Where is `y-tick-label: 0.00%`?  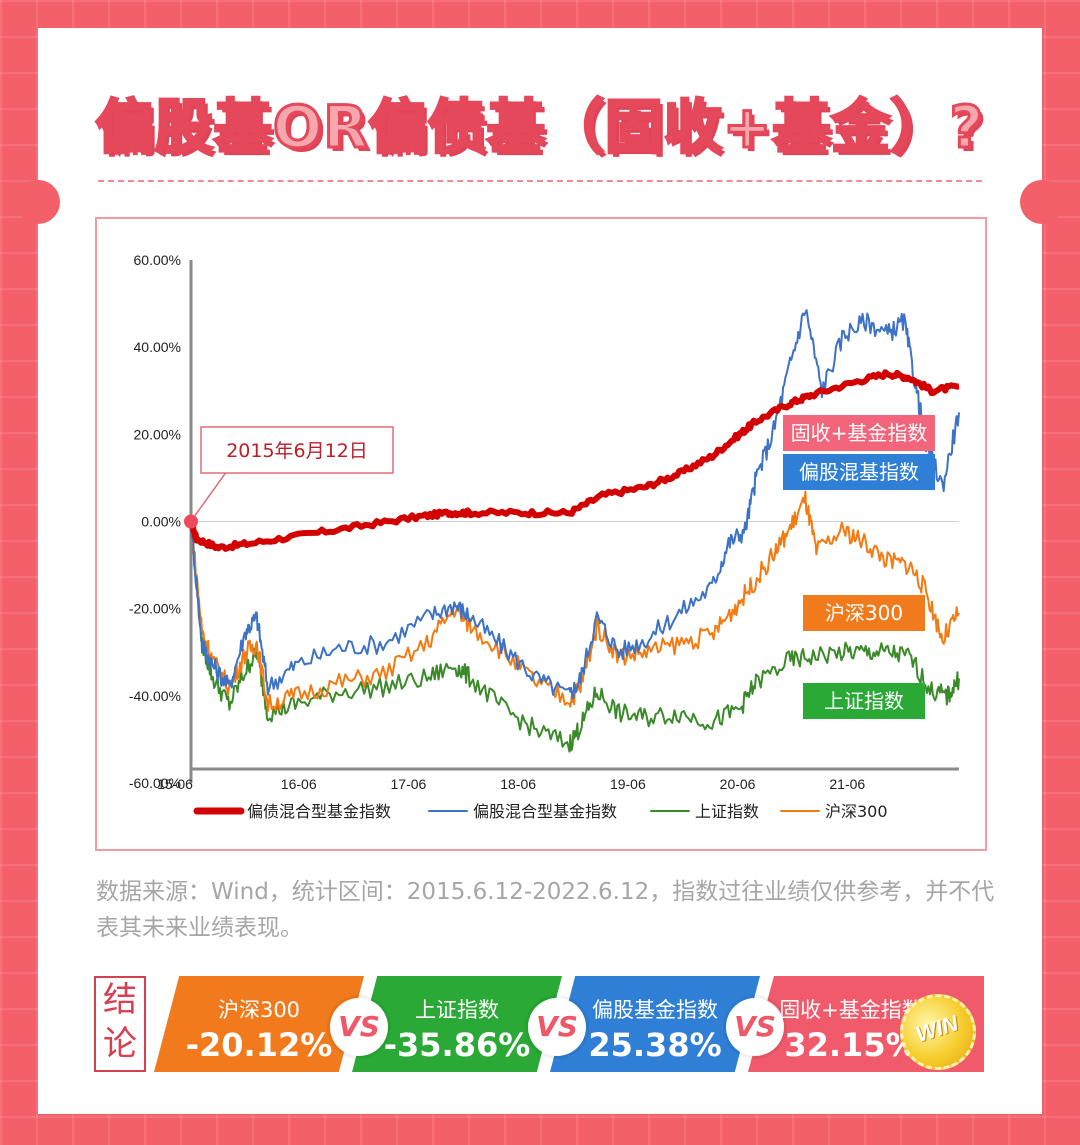
y-tick-label: 0.00% is located at coordinates (161, 522).